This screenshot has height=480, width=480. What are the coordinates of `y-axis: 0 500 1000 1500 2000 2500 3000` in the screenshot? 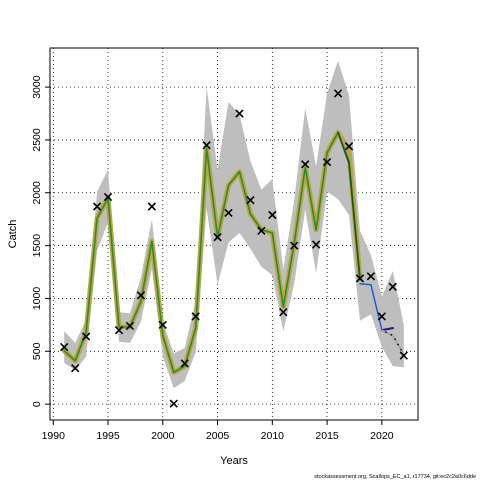 It's located at (41, 241).